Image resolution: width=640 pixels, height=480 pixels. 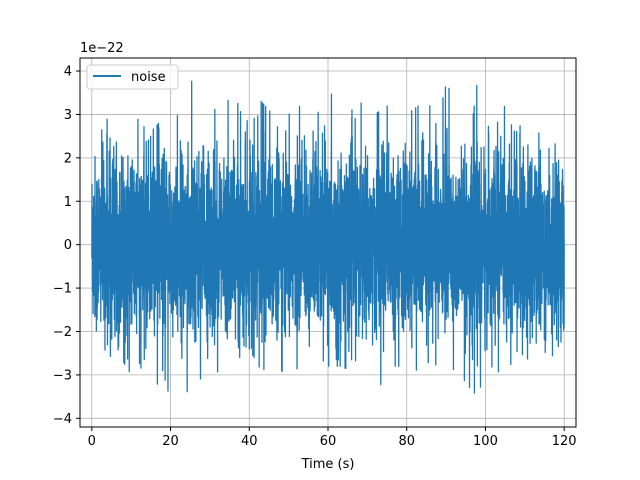 I want to click on y-tick-label: 2, so click(x=68, y=158).